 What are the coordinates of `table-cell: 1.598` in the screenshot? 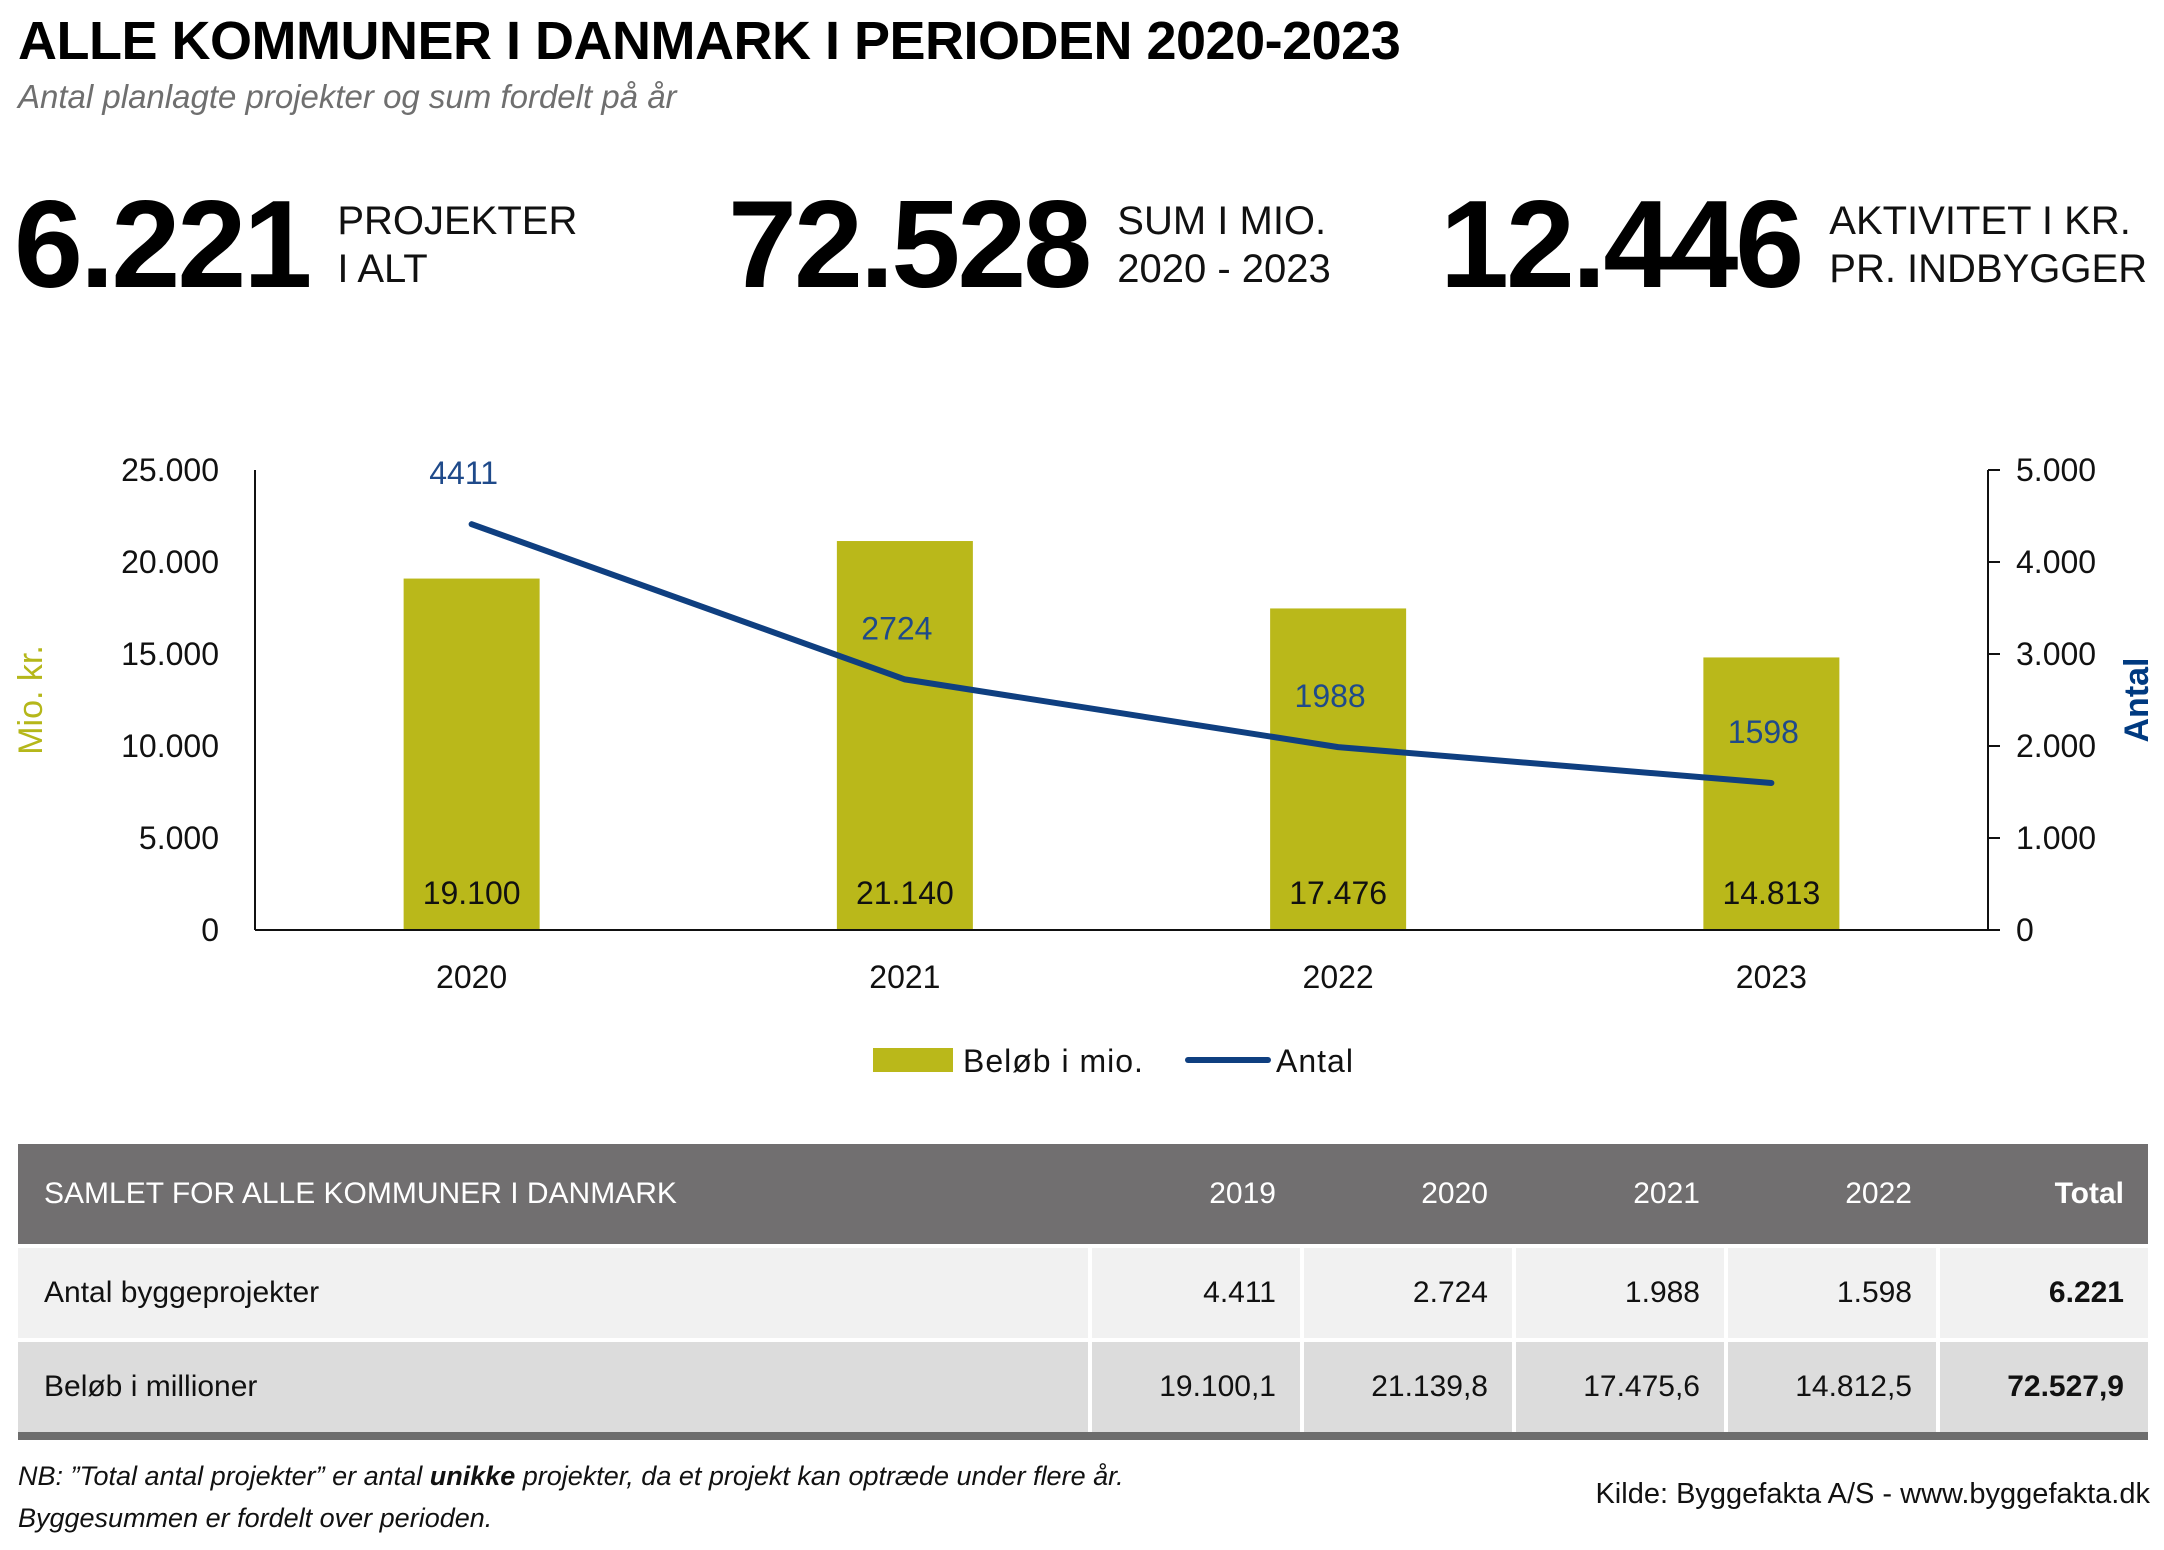 It's located at (1830, 1293).